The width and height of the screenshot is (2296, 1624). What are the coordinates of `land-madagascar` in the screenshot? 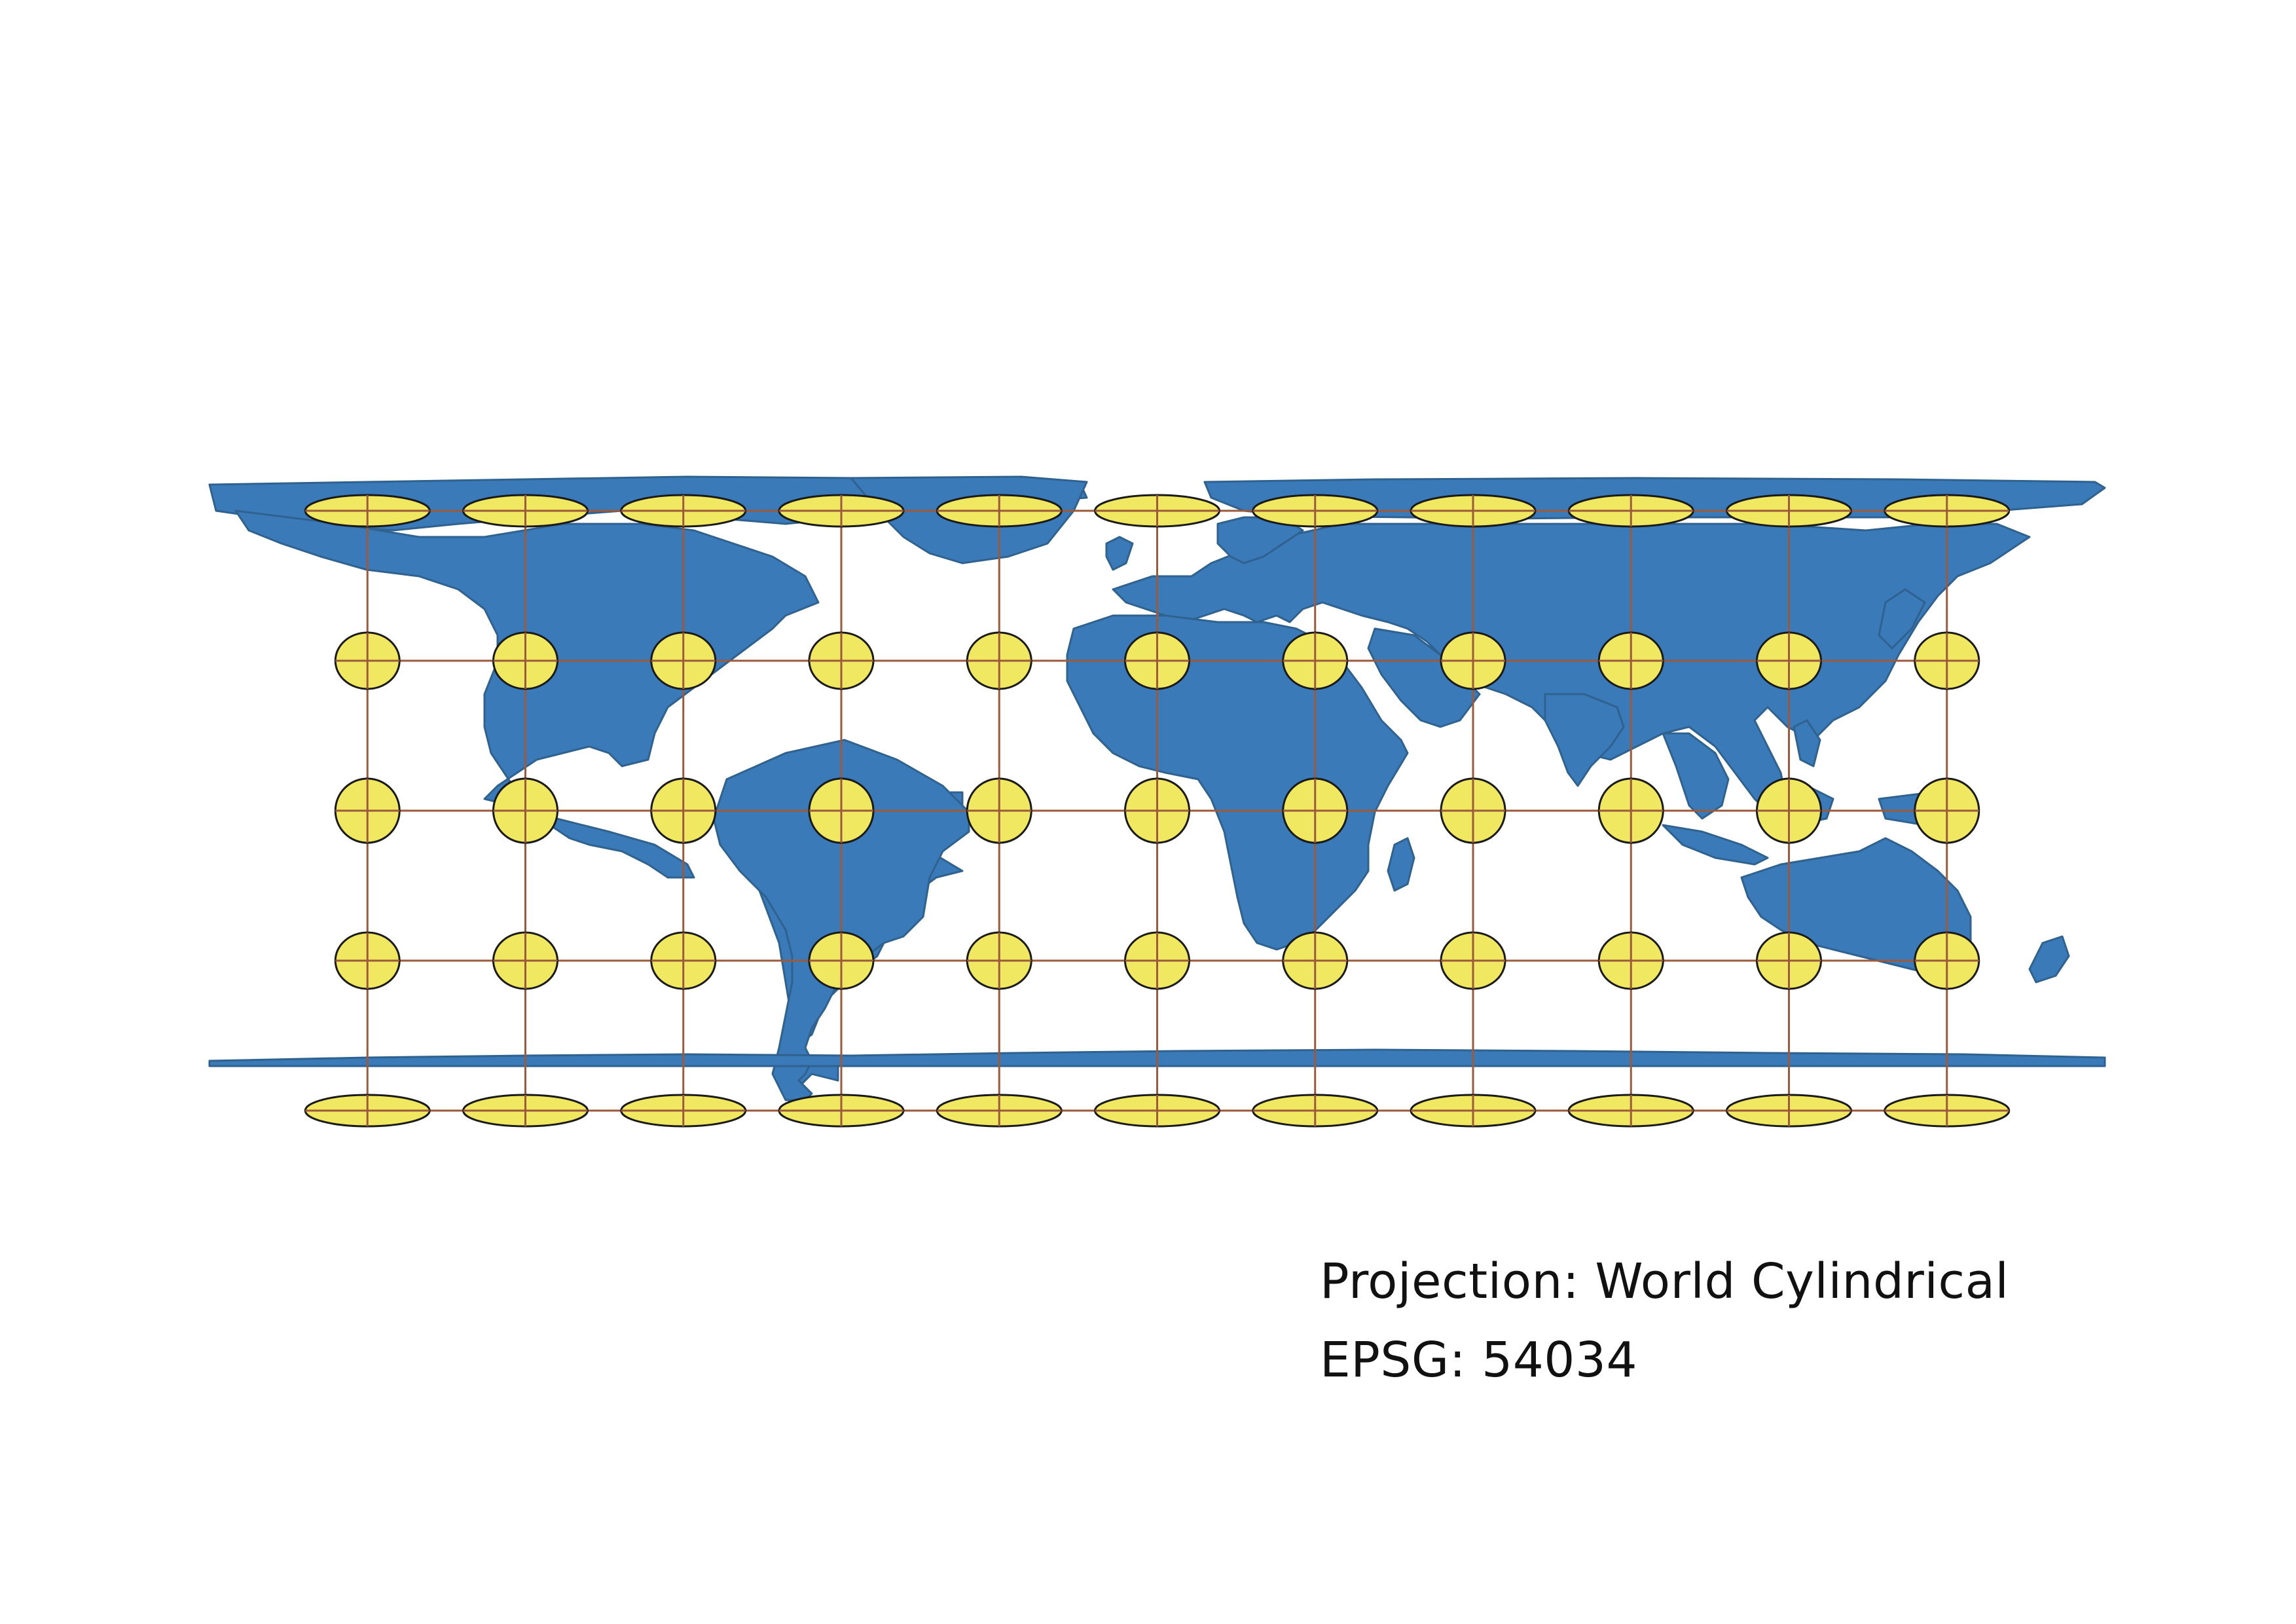 It's located at (1401, 864).